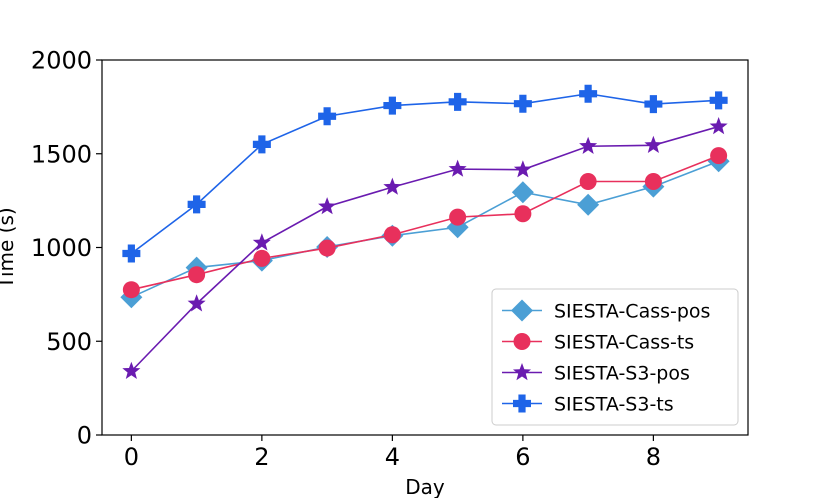  Describe the element at coordinates (622, 374) in the screenshot. I see `legend-label: SIESTA-S3-pos` at that location.